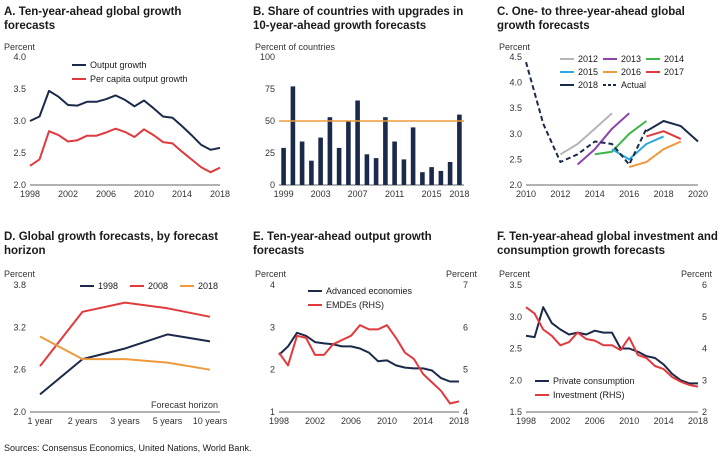  I want to click on panel-f-y2-unit: Percent, so click(697, 274).